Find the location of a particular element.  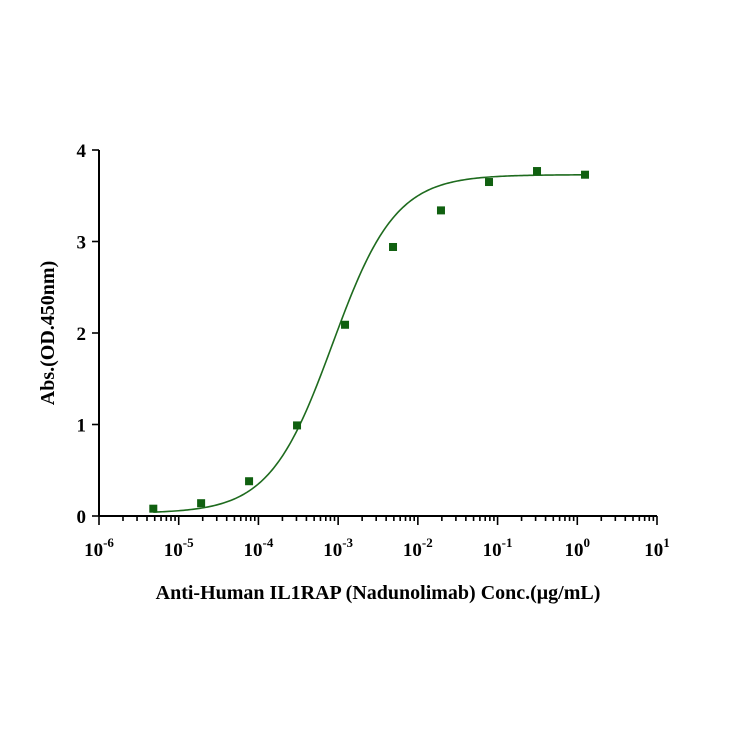

y-tick-label: 3 is located at coordinates (82, 243).